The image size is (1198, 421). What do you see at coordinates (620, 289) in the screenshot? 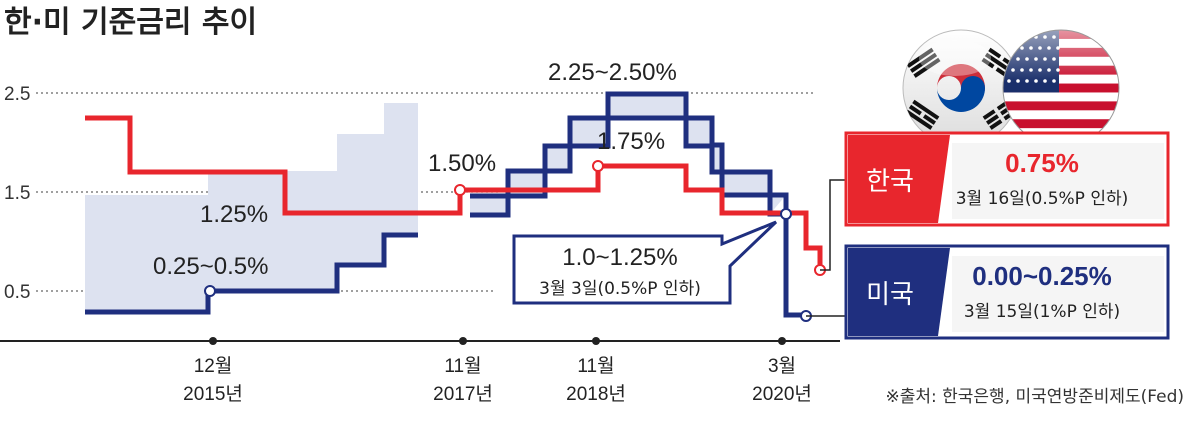
I see `us-cut-note: 3월 3일(0.5%P 인하)` at bounding box center [620, 289].